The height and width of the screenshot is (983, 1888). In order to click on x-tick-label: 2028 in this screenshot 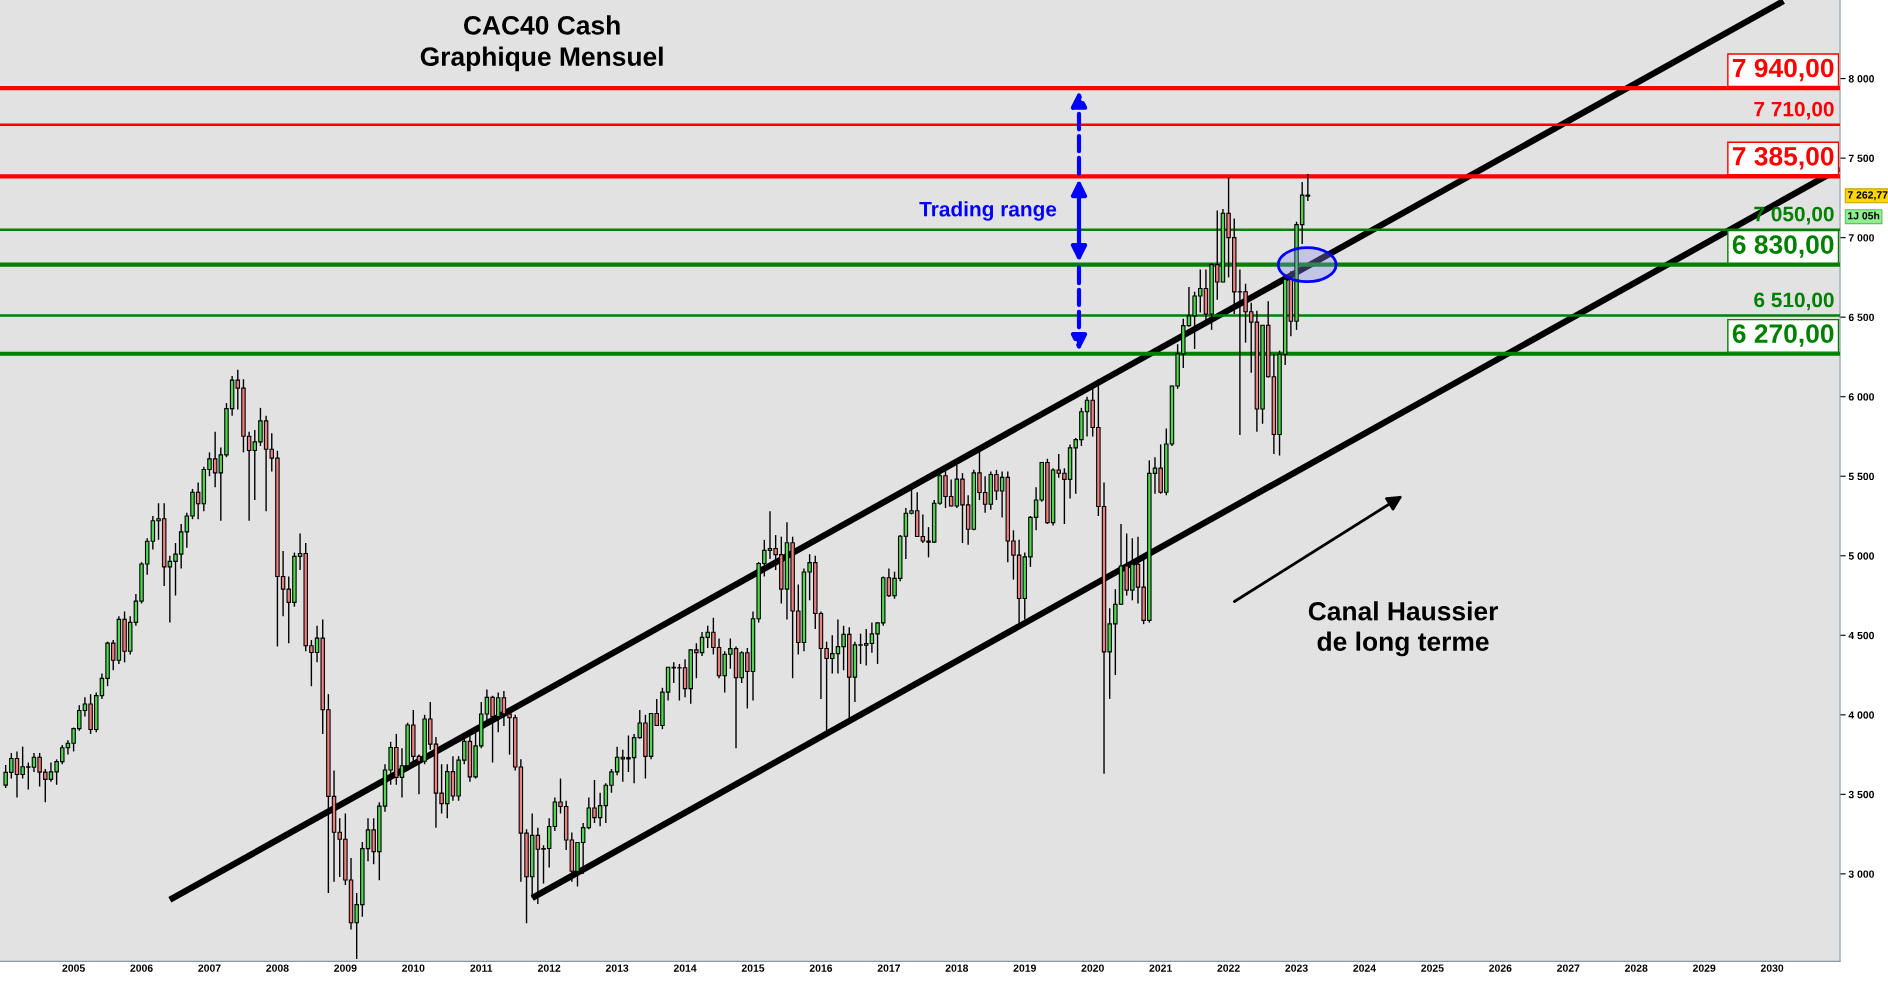, I will do `click(1636, 968)`.